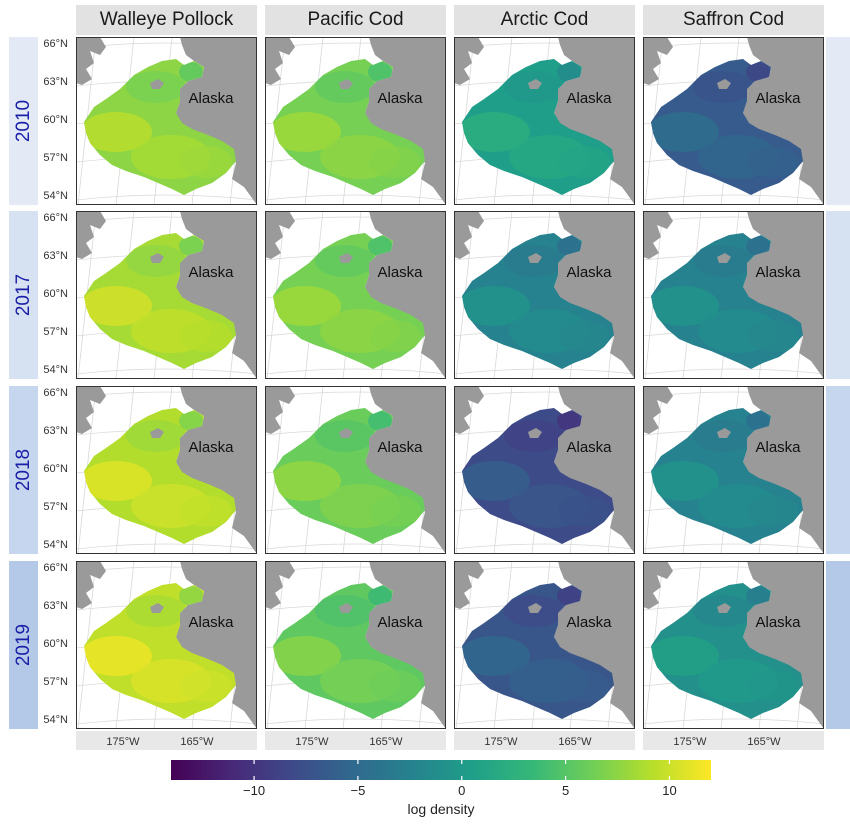  I want to click on row-right-band-2010, so click(838, 121).